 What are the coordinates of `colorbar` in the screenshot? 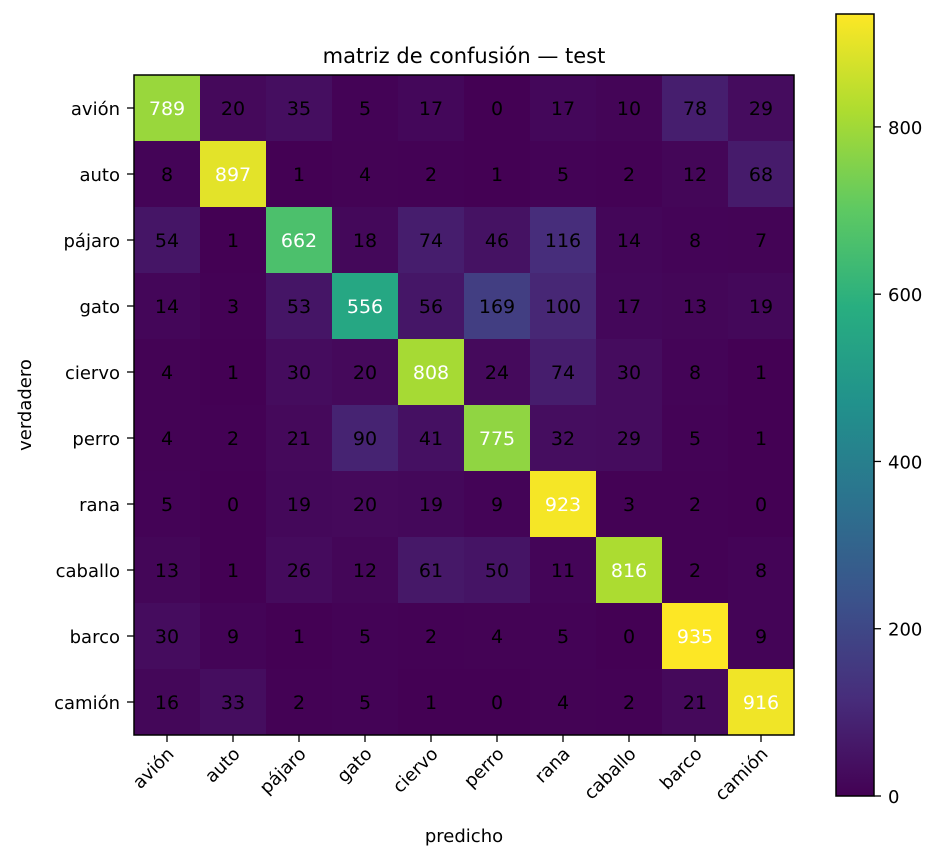 It's located at (855, 405).